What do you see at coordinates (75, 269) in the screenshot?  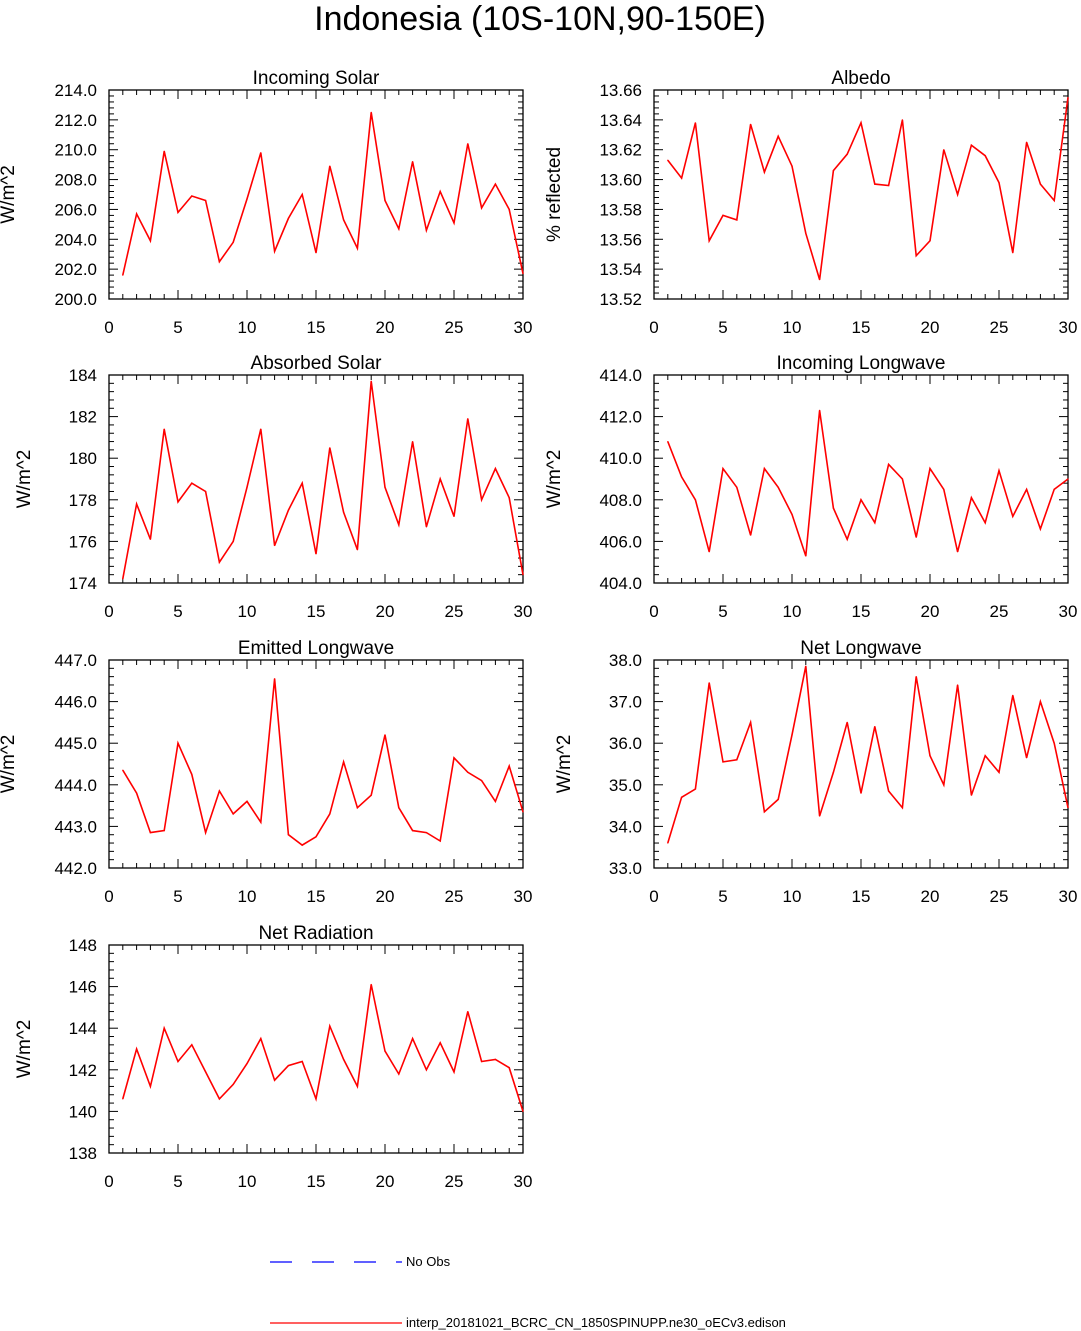 I see `y-tick-label: 202.0` at bounding box center [75, 269].